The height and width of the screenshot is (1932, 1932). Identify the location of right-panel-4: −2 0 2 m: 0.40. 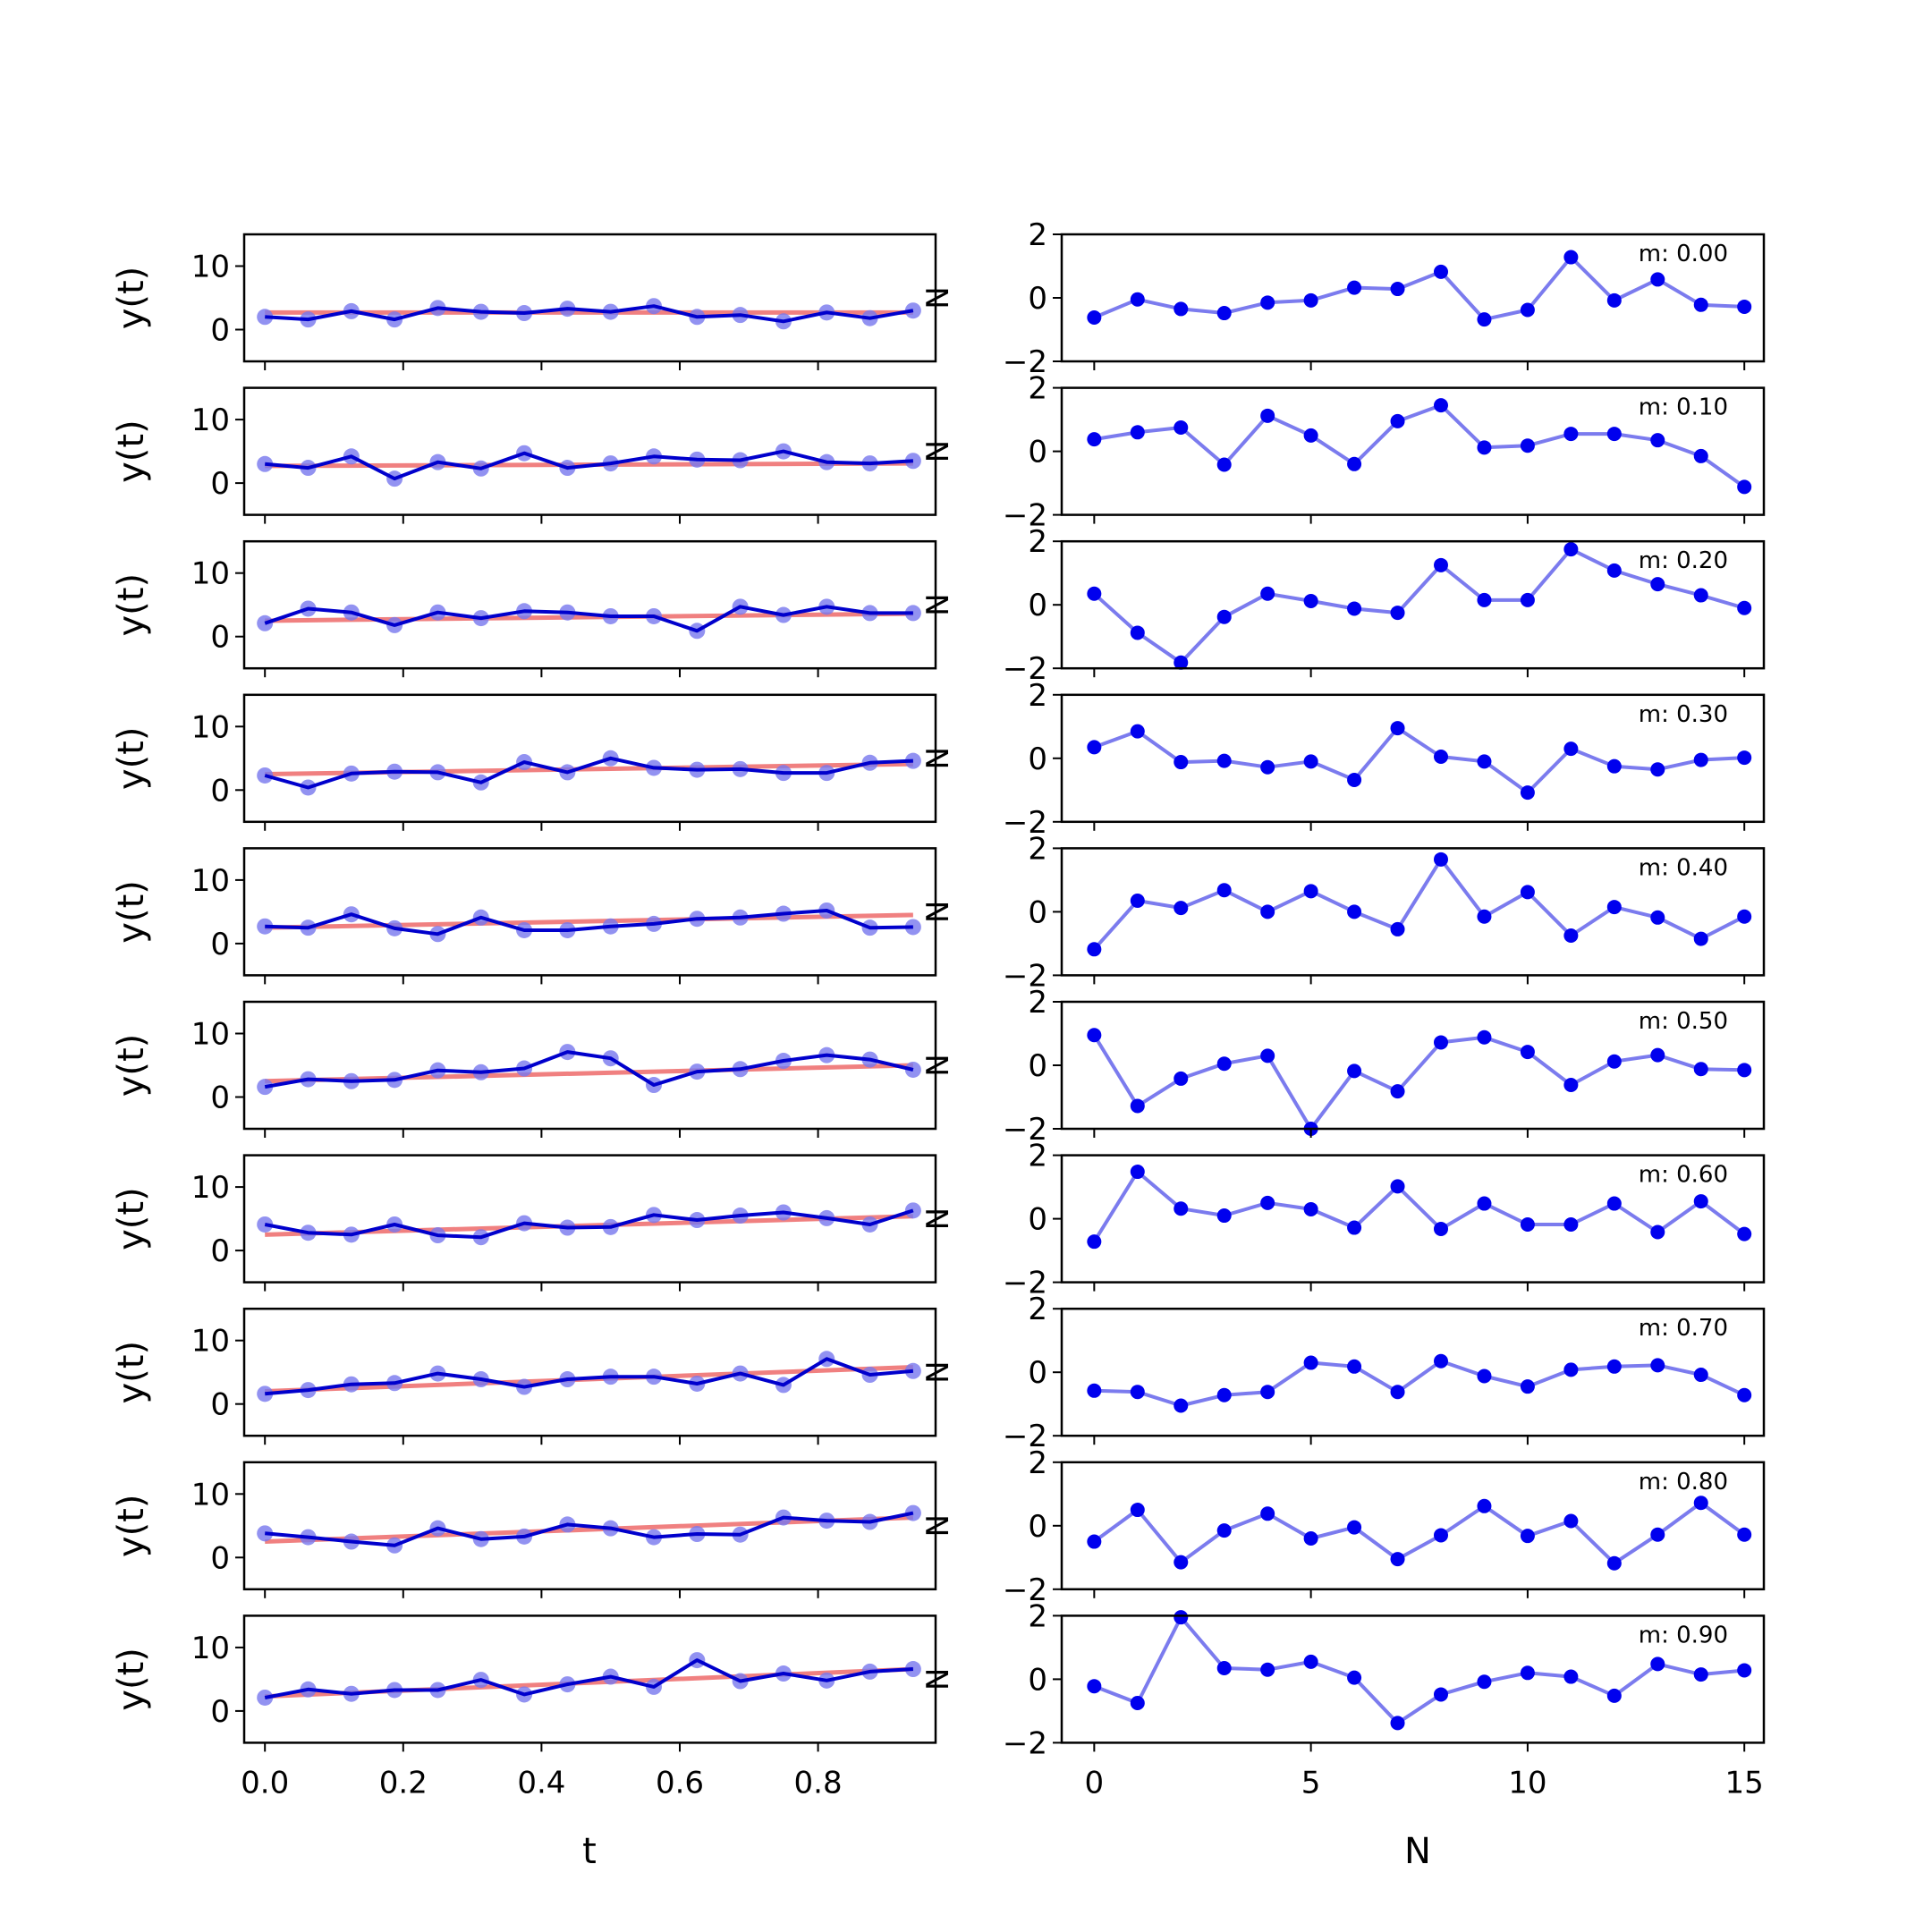
(1384, 912).